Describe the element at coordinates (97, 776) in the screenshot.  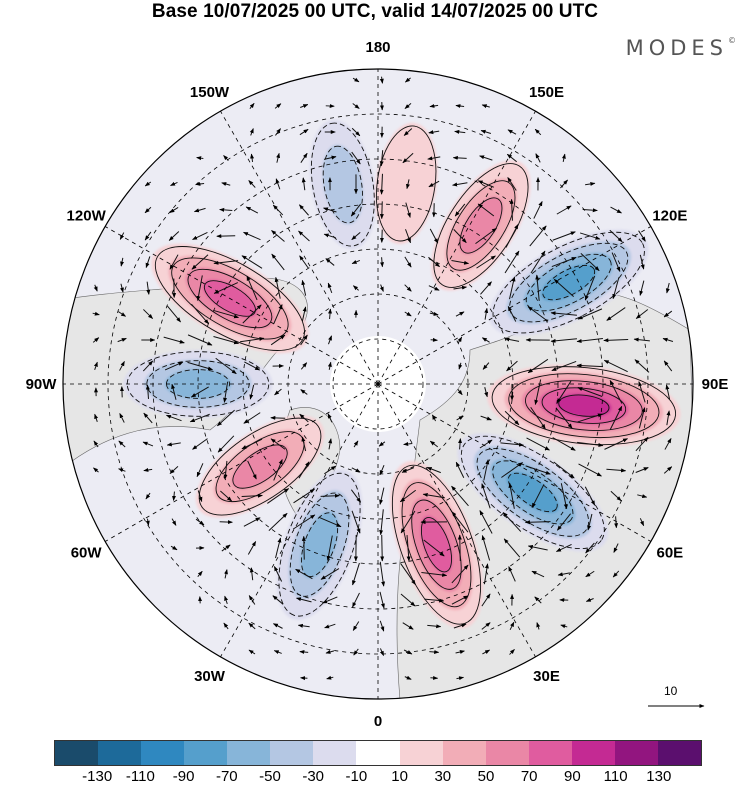
I see `colorbar-tick-label: -130` at that location.